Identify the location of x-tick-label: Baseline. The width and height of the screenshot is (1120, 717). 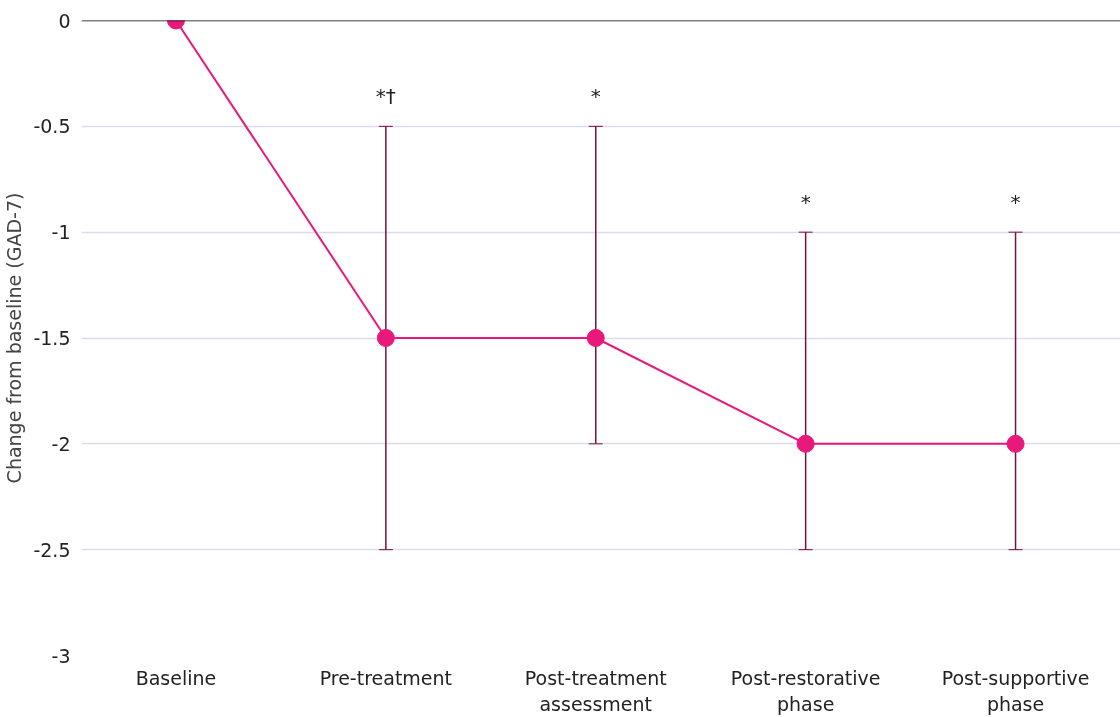
(176, 677).